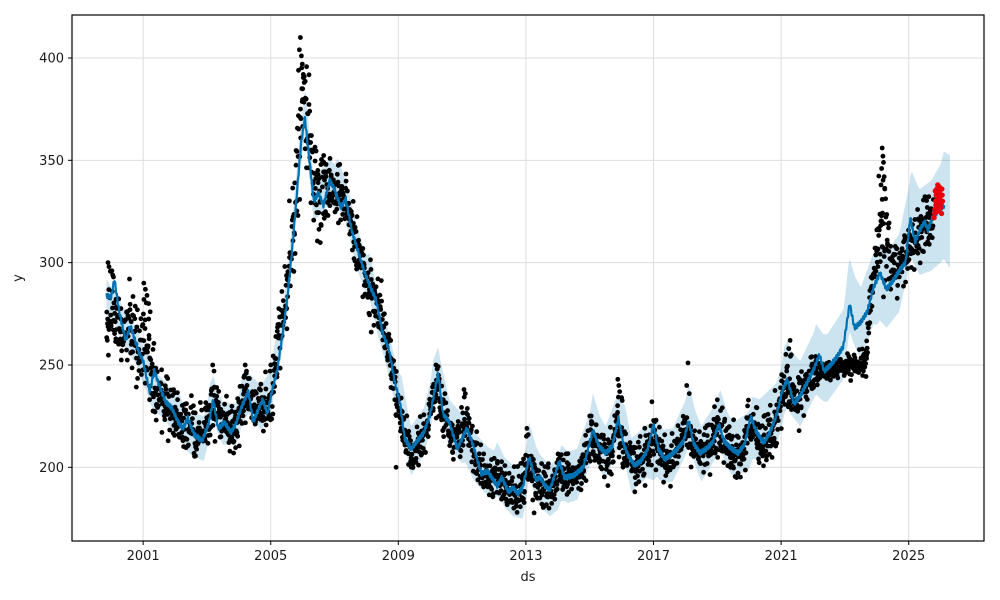 The image size is (1000, 600). Describe the element at coordinates (18, 278) in the screenshot. I see `y-axis-label: y` at that location.